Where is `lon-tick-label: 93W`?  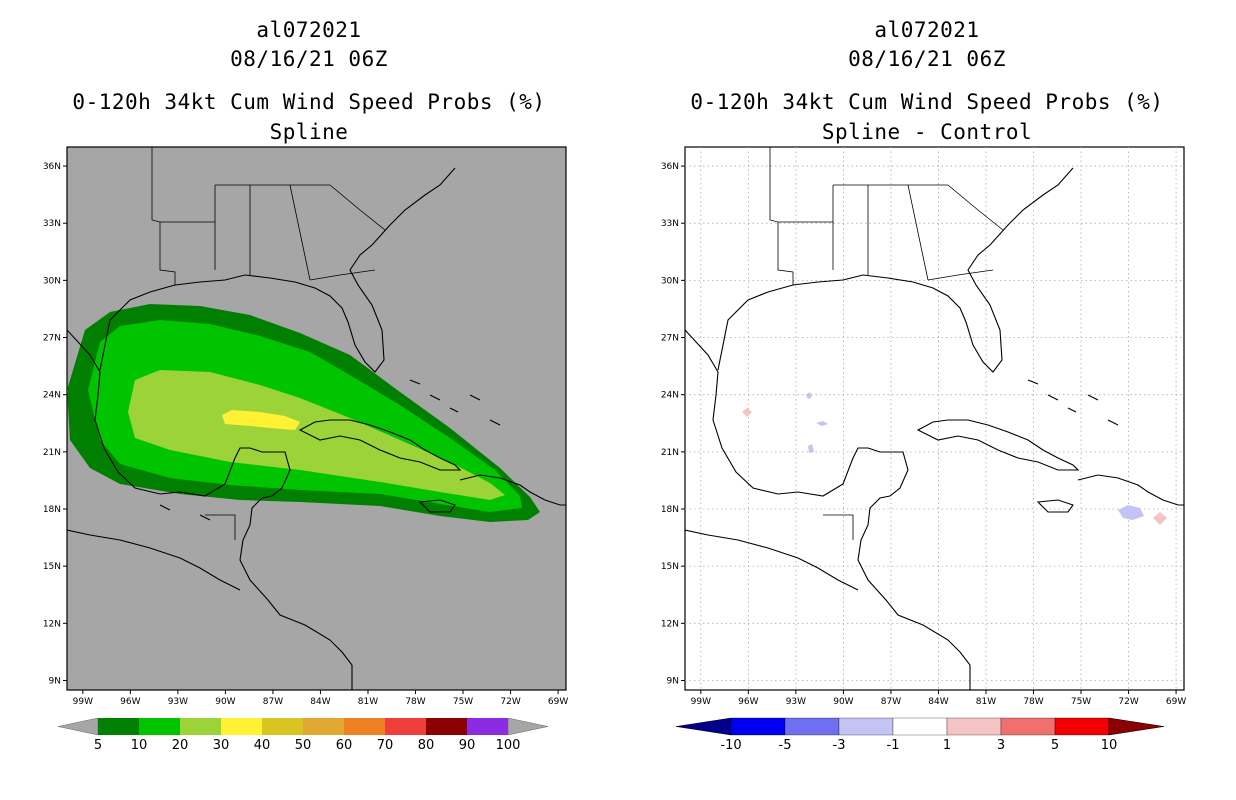
lon-tick-label: 93W is located at coordinates (178, 702).